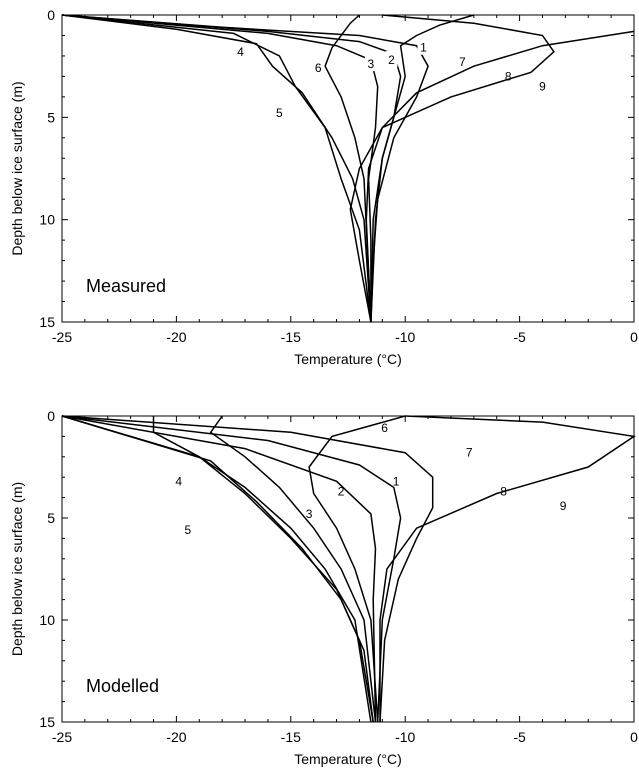 This screenshot has height=778, width=639. I want to click on series-label-8: 8, so click(508, 76).